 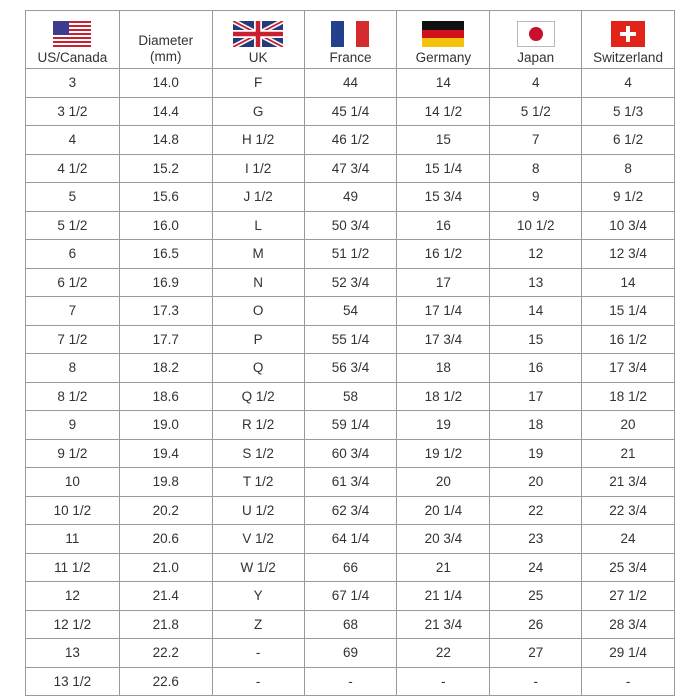 I want to click on table-cell: 9, so click(x=536, y=197).